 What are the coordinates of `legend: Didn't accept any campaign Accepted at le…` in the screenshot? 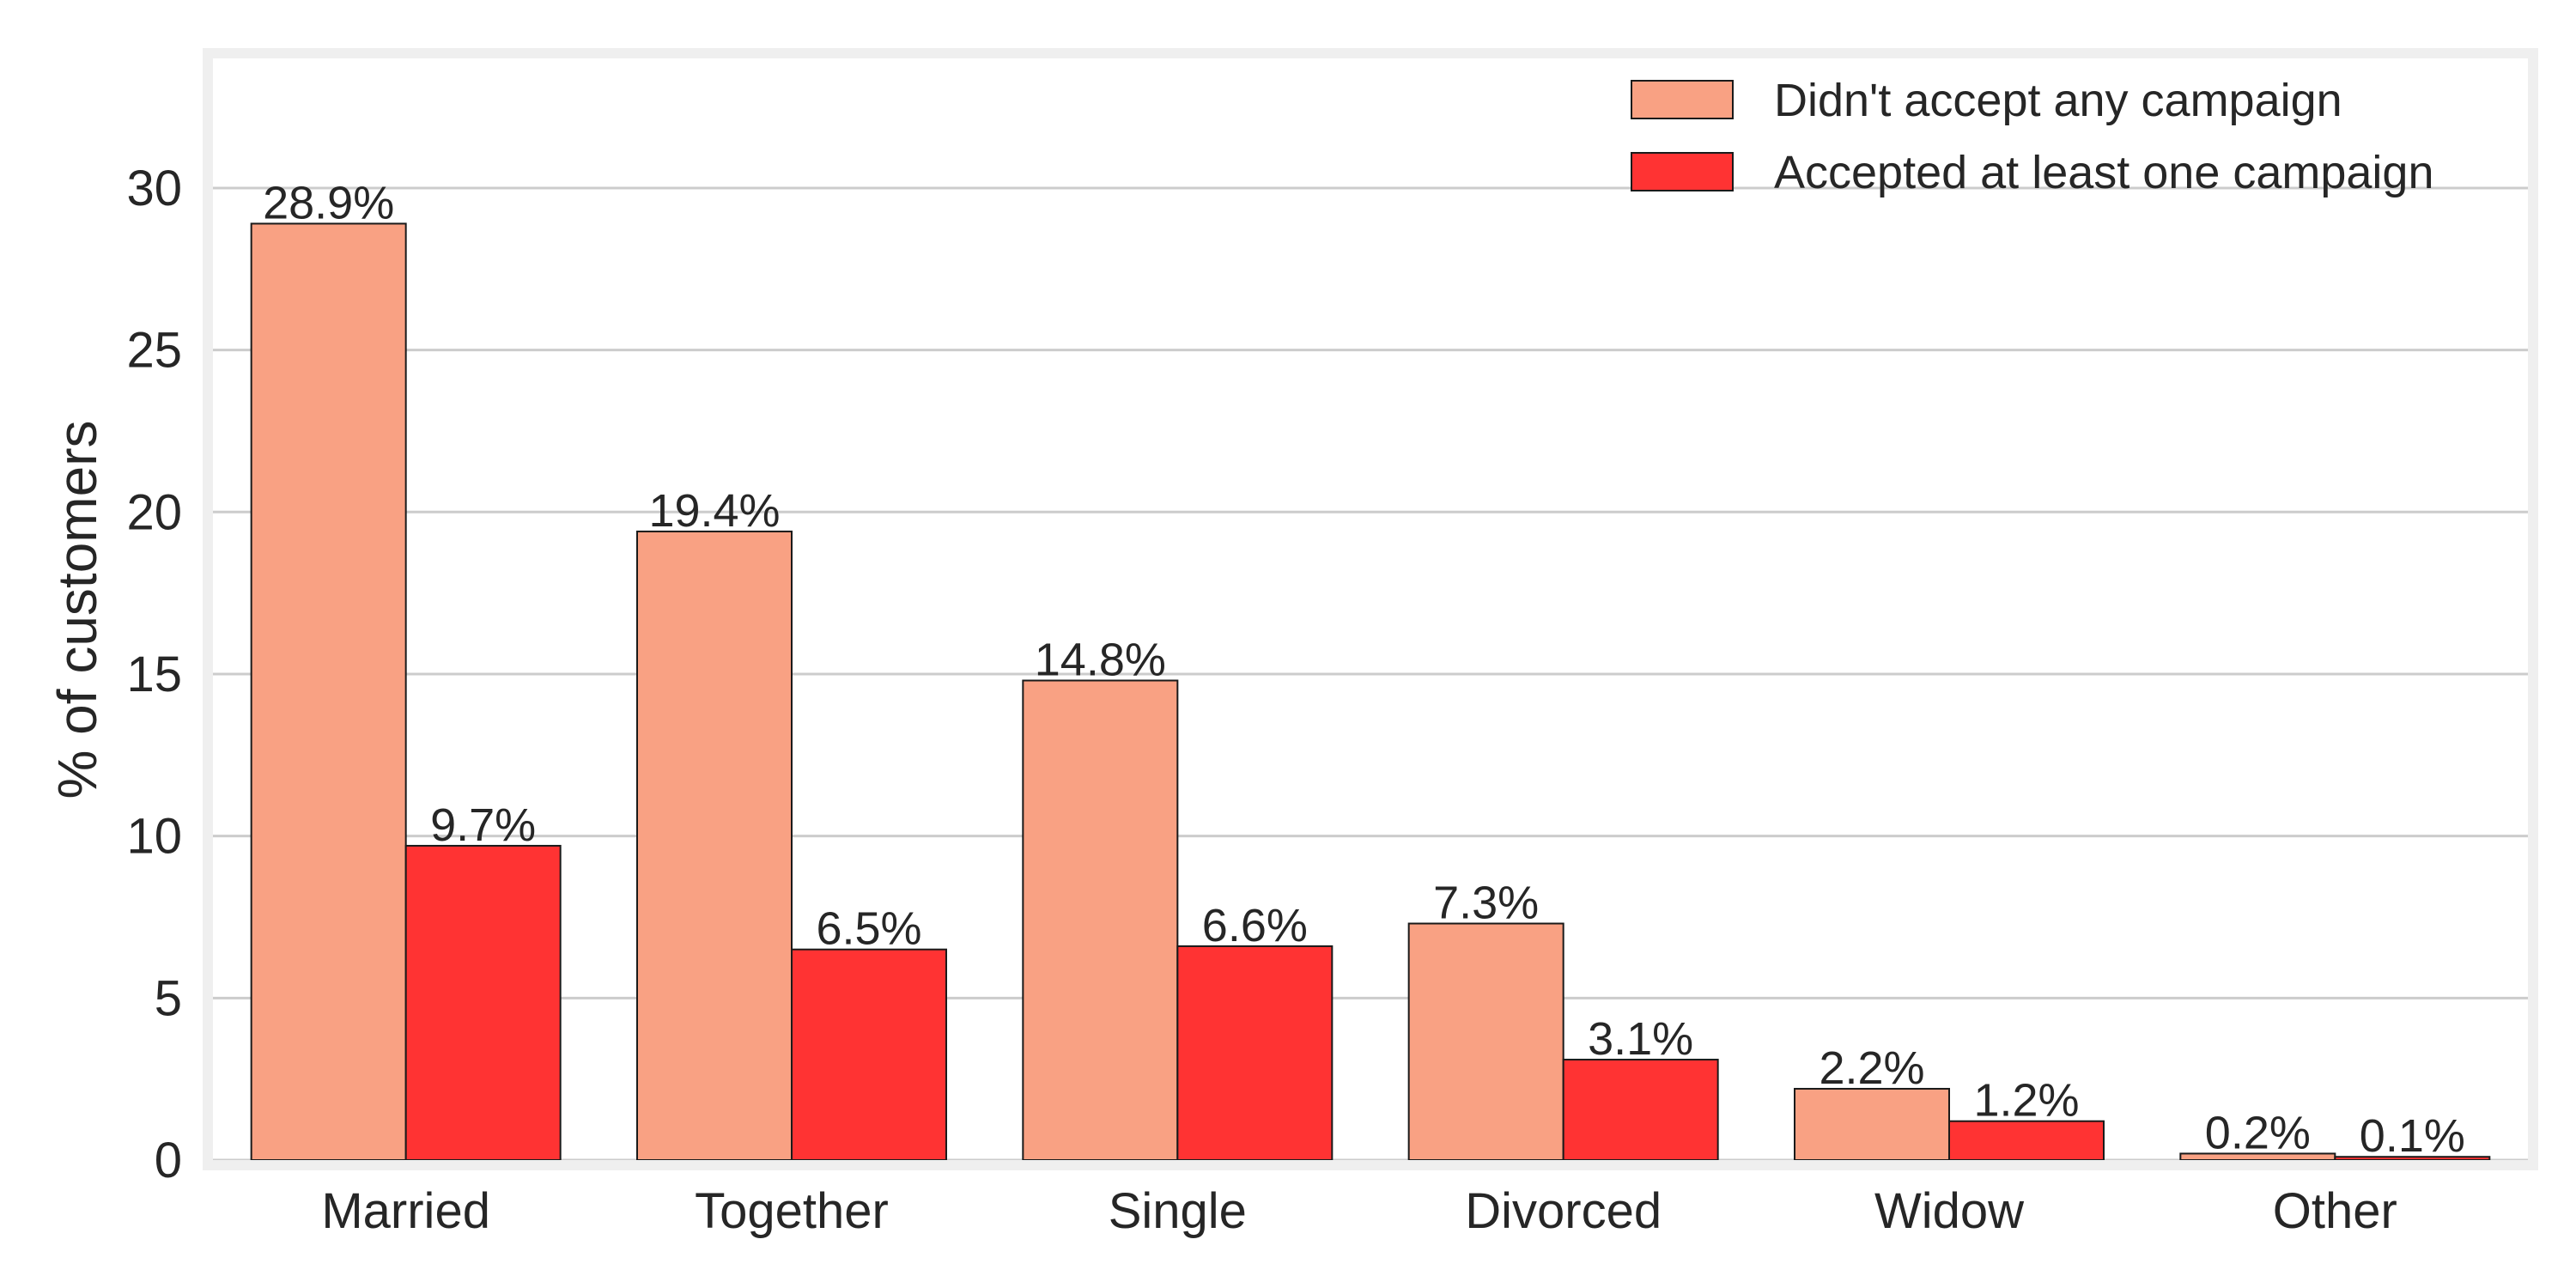 It's located at (2033, 137).